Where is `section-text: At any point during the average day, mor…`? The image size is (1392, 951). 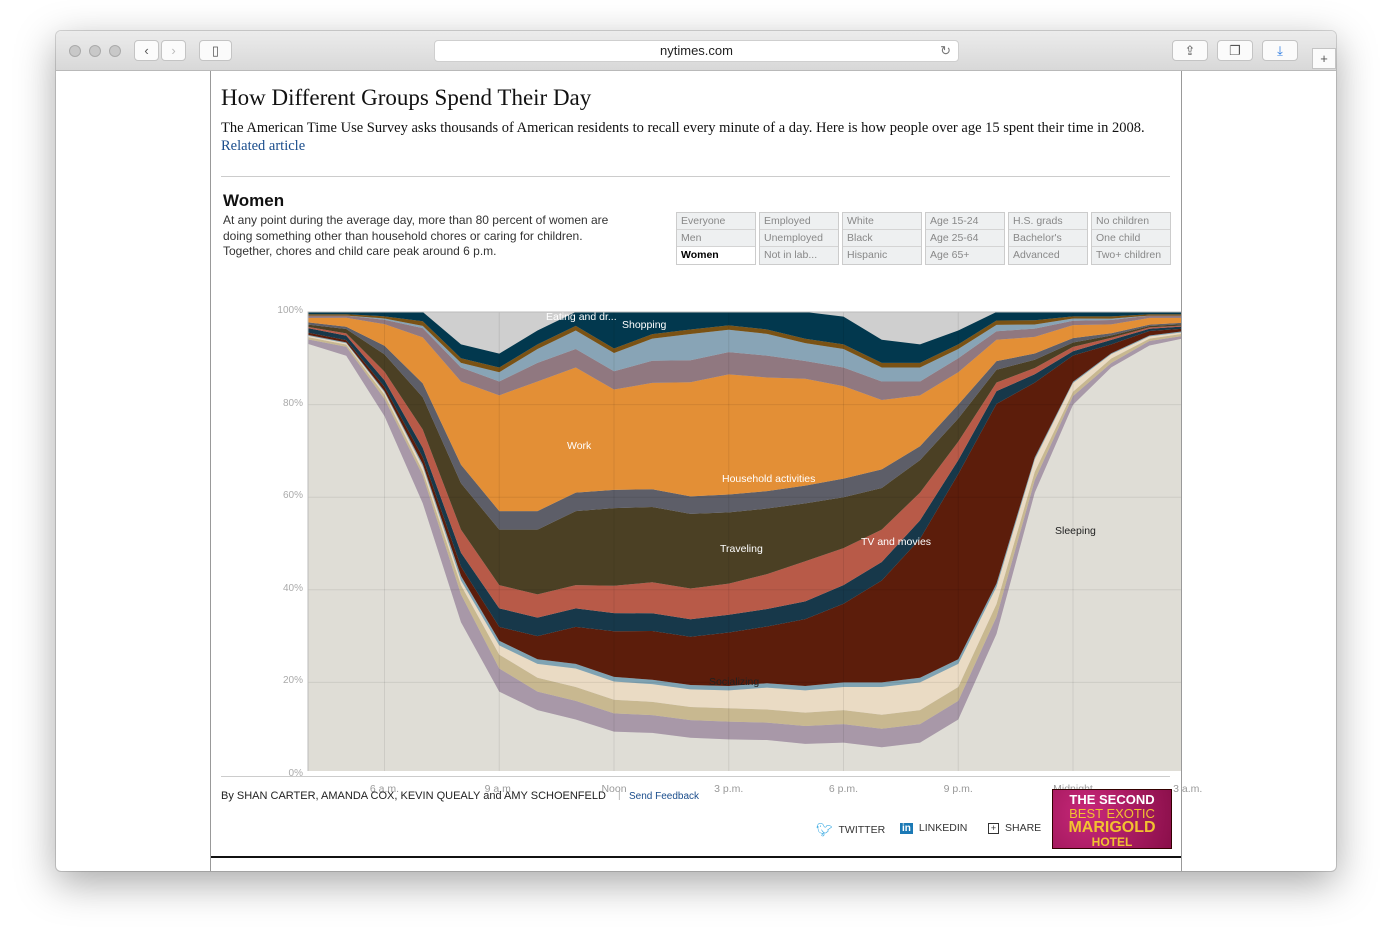
section-text: At any point during the average day, mor… is located at coordinates (416, 235).